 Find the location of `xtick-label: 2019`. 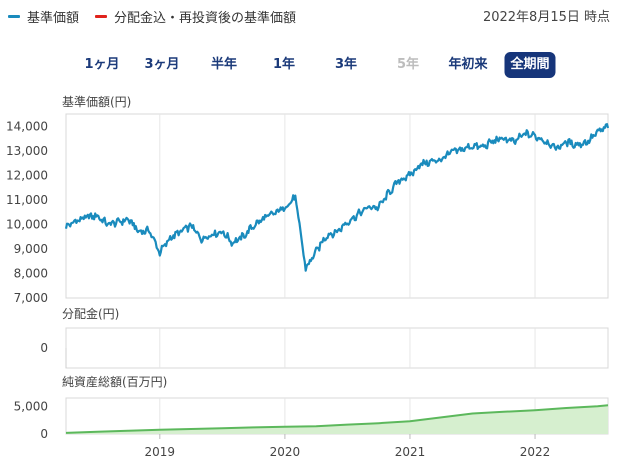

xtick-label: 2019 is located at coordinates (160, 452).